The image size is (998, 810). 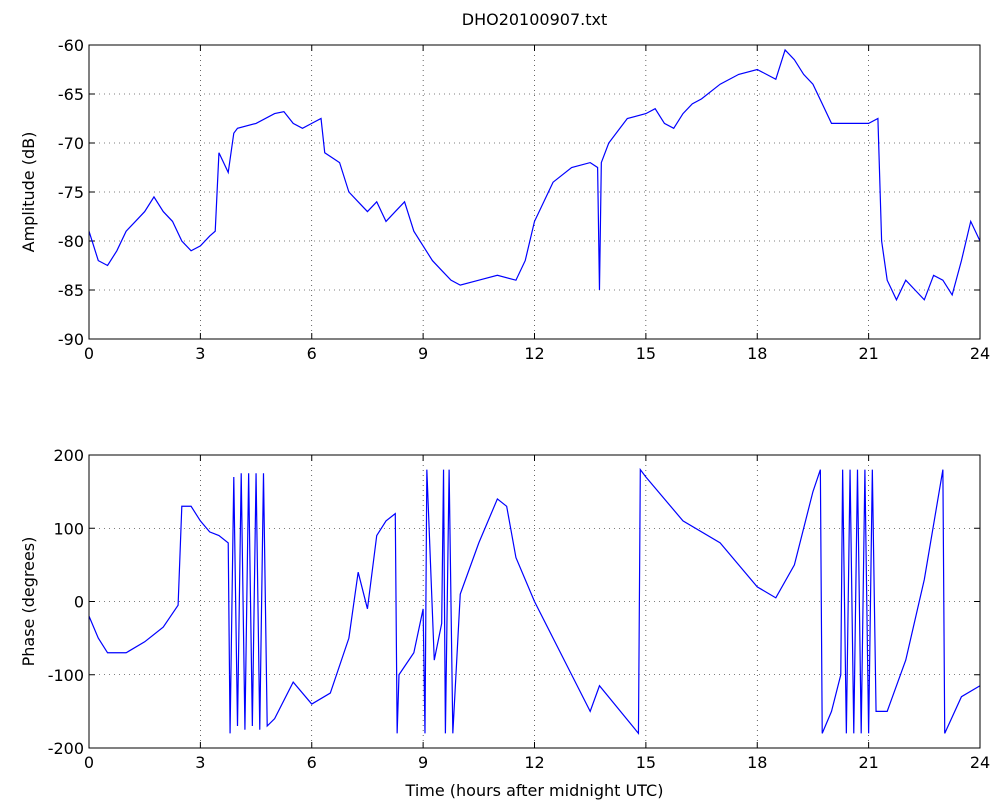 What do you see at coordinates (71, 192) in the screenshot?
I see `y-tick-label: -75` at bounding box center [71, 192].